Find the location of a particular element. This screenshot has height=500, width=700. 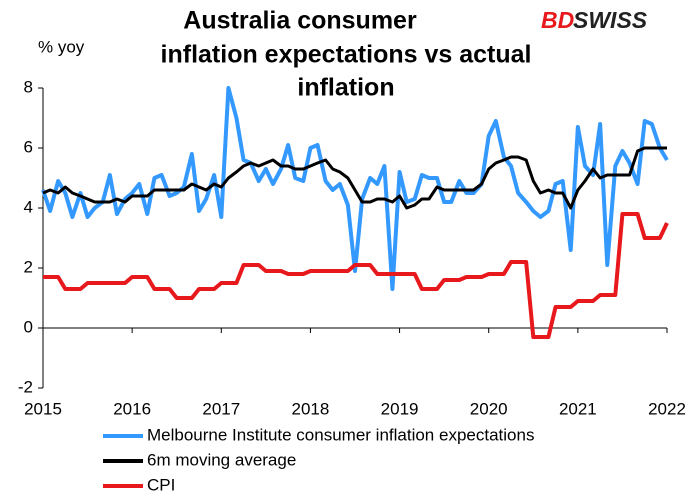

y-tick-label: 8 is located at coordinates (28, 86).